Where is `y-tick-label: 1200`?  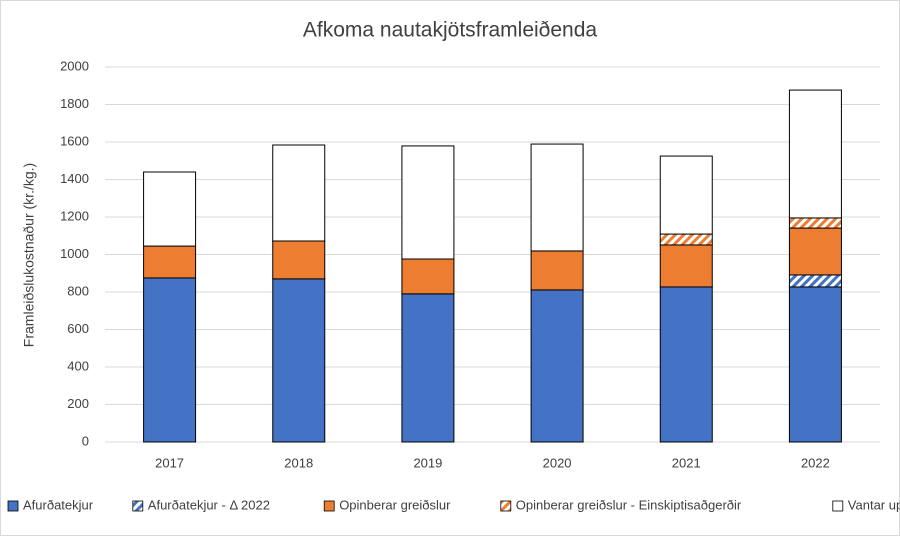
y-tick-label: 1200 is located at coordinates (74, 215).